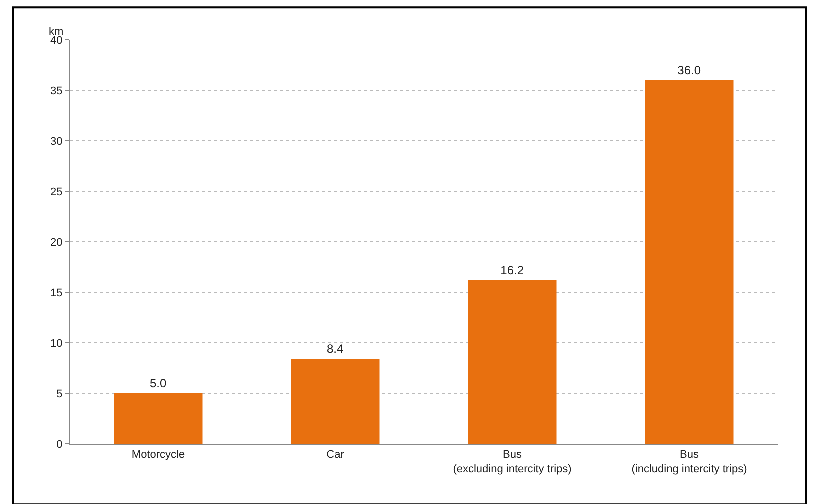 The image size is (813, 504). What do you see at coordinates (56, 40) in the screenshot?
I see `y-tick-label: 40` at bounding box center [56, 40].